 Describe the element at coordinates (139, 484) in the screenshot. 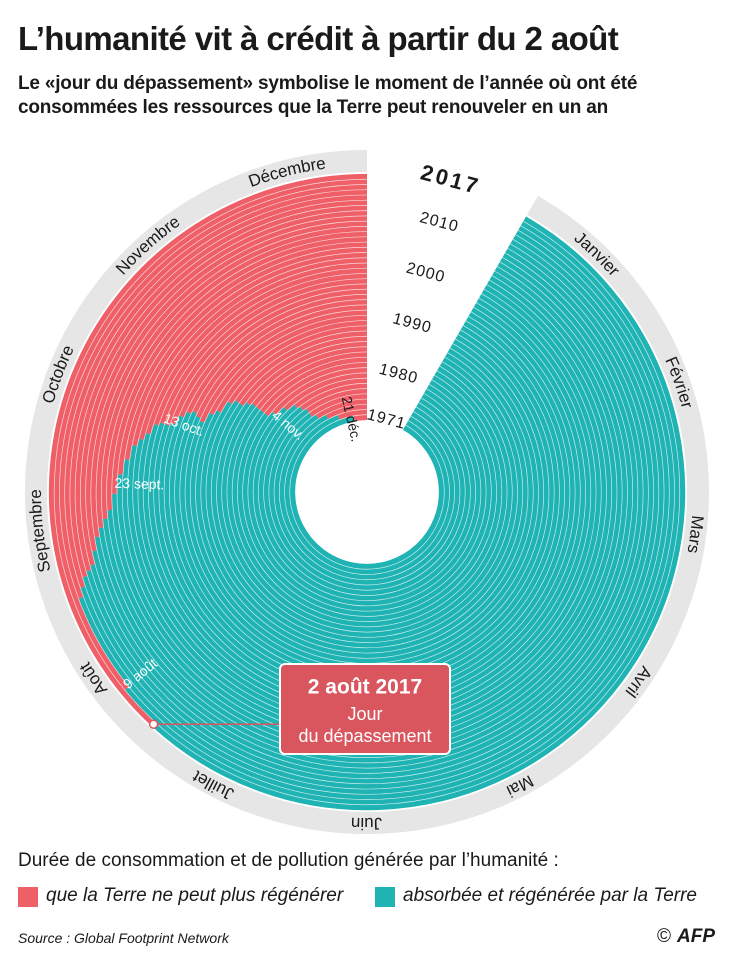

I see `date-annotation: 23 sept.` at that location.